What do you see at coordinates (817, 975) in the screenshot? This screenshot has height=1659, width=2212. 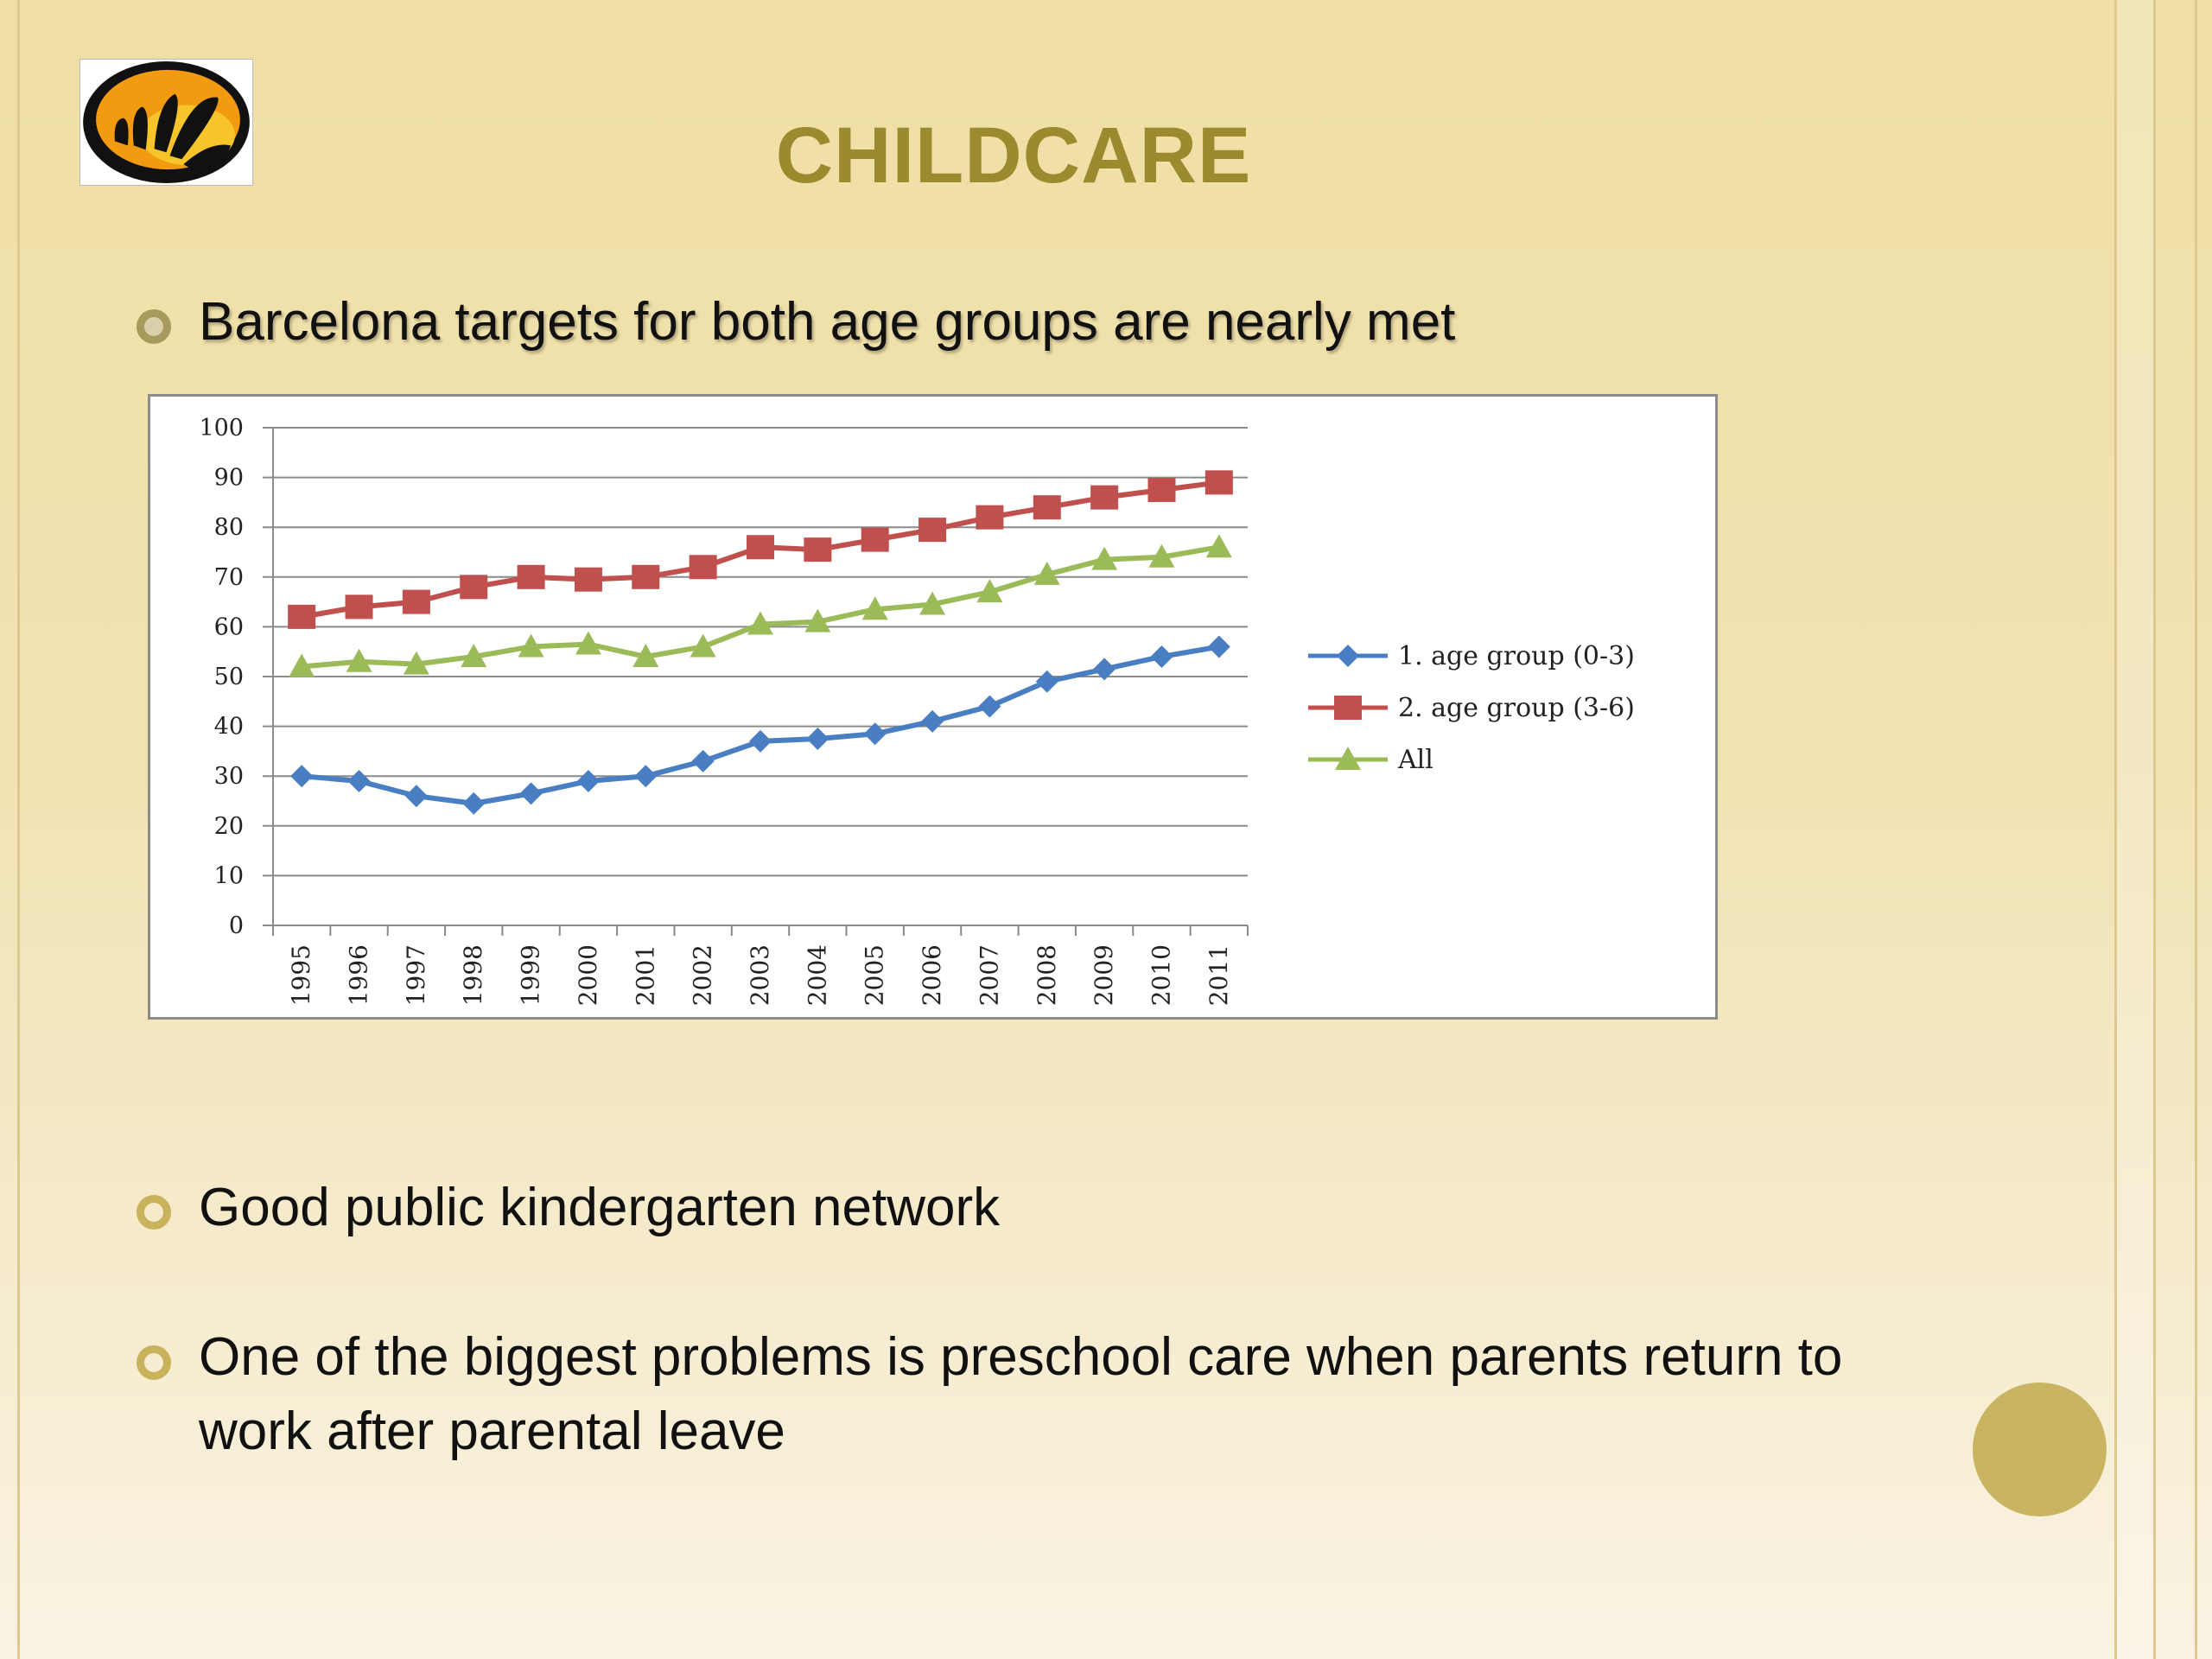 I see `x-tick-label: 2004` at bounding box center [817, 975].